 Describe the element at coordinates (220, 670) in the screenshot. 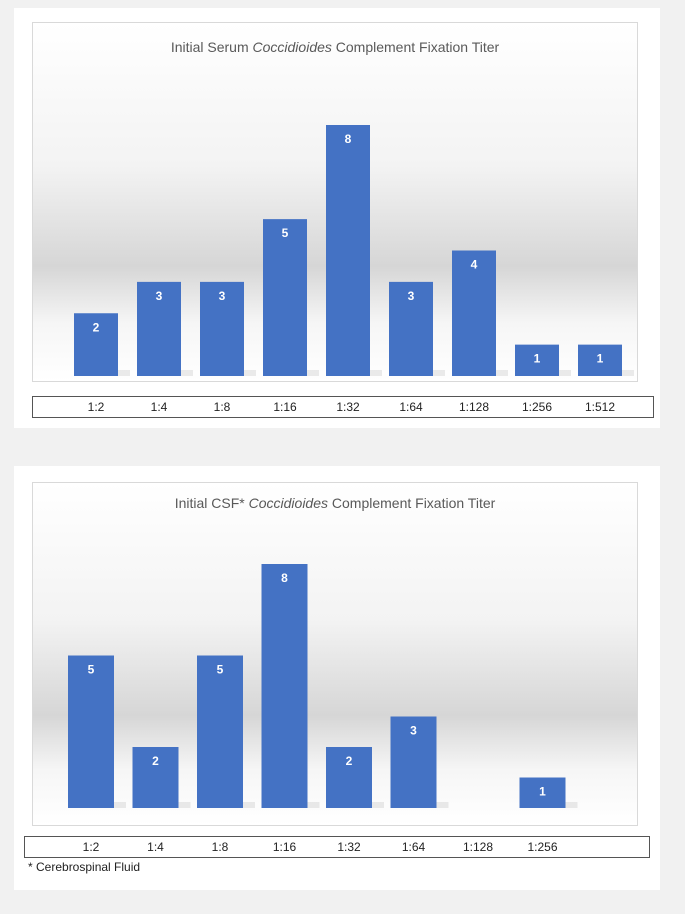

I see `csf-data-label-2: 5` at that location.